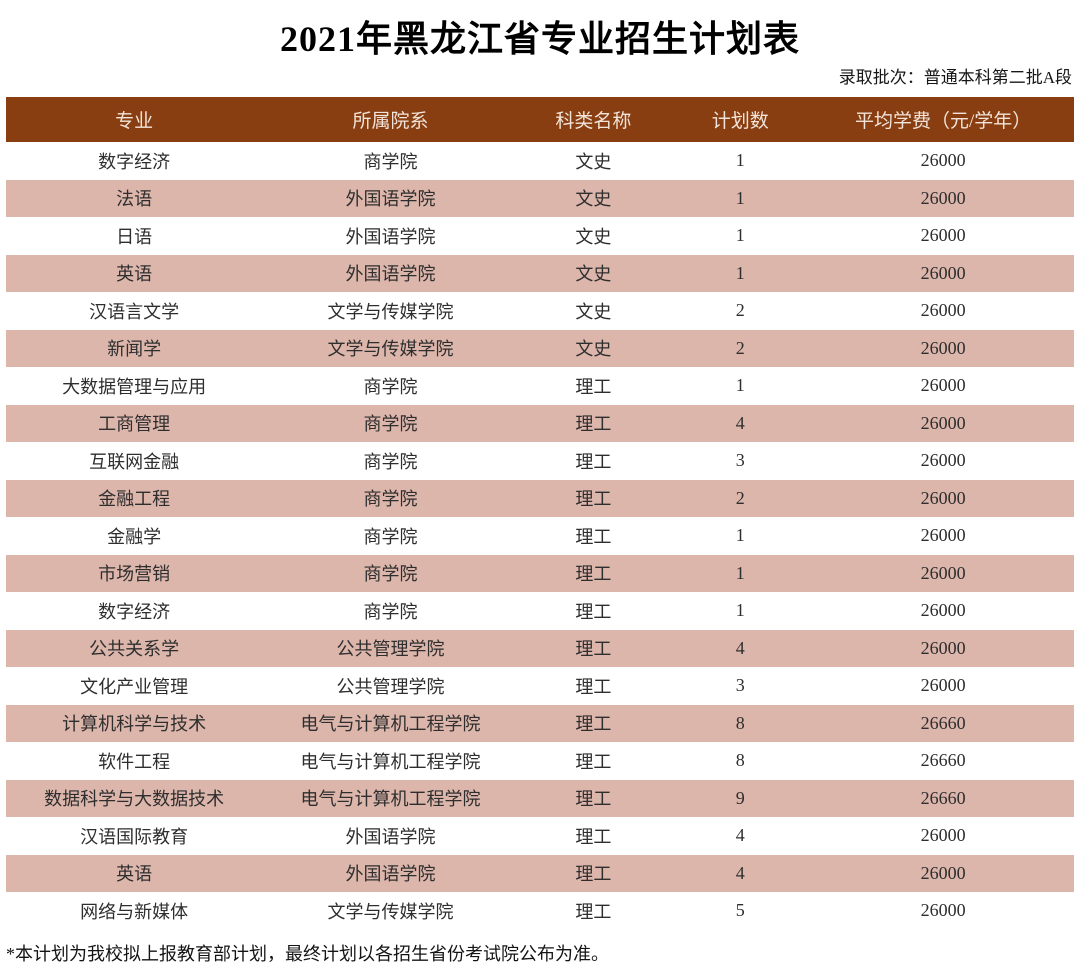 Image resolution: width=1080 pixels, height=968 pixels. Describe the element at coordinates (134, 761) in the screenshot. I see `table-cell: 软件工程` at that location.